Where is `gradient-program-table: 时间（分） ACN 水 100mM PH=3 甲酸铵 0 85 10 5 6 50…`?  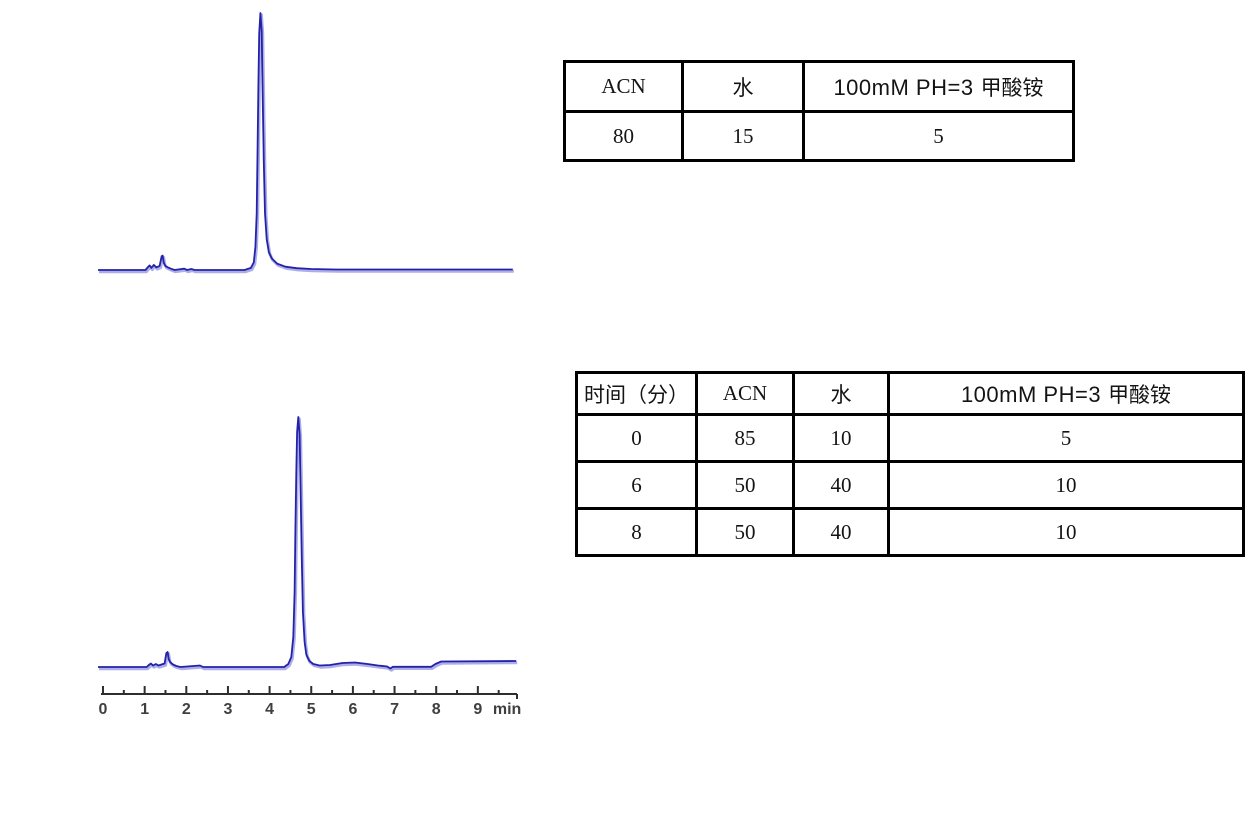 gradient-program-table: 时间（分） ACN 水 100mM PH=3 甲酸铵 0 85 10 5 6 50… is located at coordinates (910, 464).